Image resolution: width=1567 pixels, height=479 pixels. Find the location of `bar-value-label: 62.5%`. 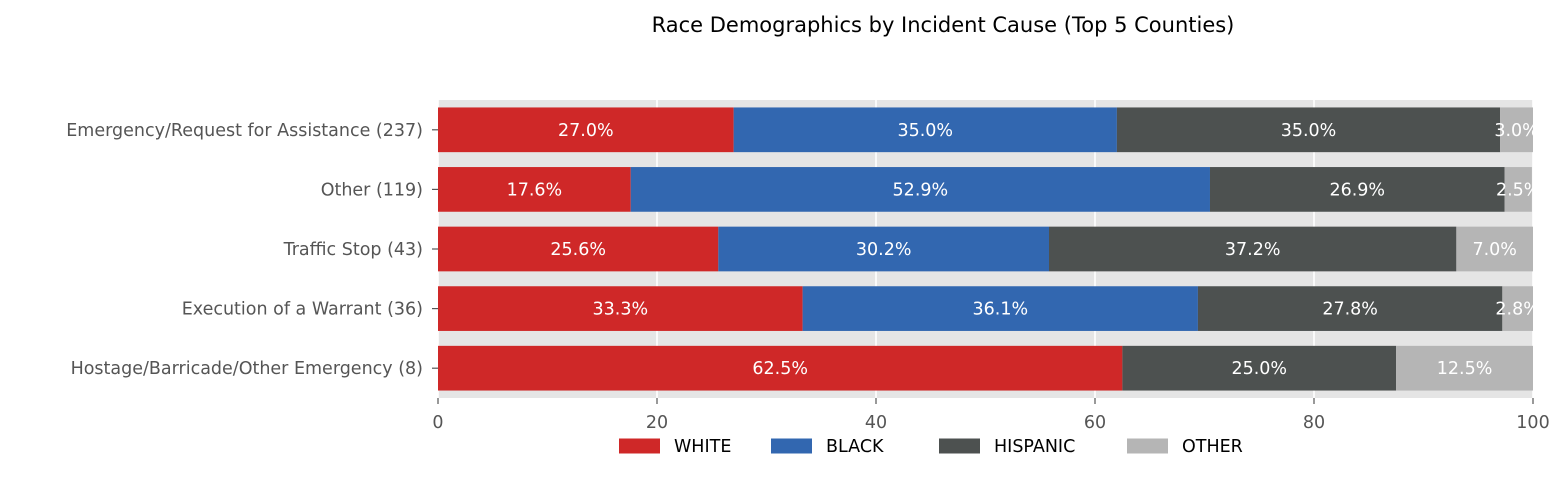

bar-value-label: 62.5% is located at coordinates (780, 369).